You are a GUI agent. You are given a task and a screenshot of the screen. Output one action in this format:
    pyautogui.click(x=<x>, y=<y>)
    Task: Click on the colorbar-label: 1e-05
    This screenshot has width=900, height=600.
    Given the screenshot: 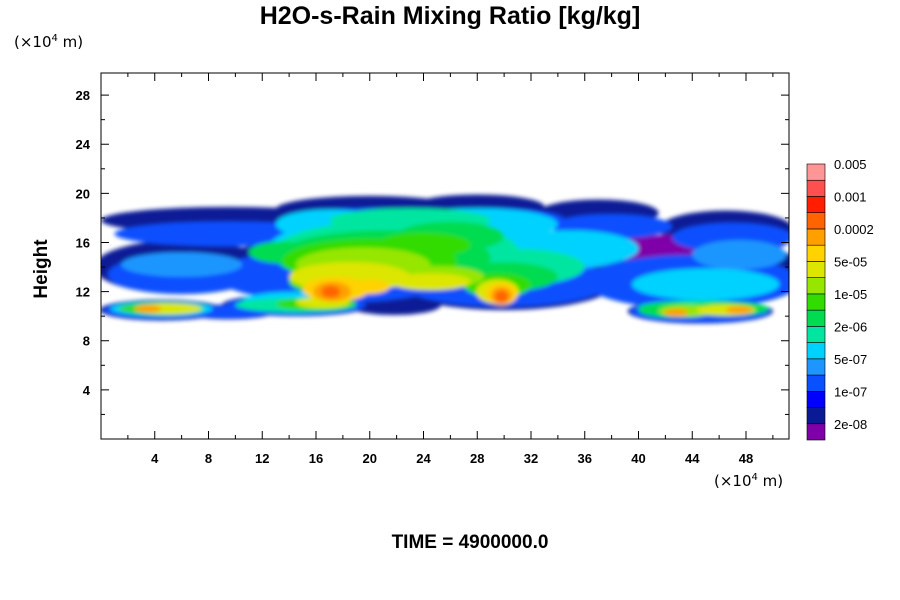 What is the action you would take?
    pyautogui.click(x=850, y=294)
    